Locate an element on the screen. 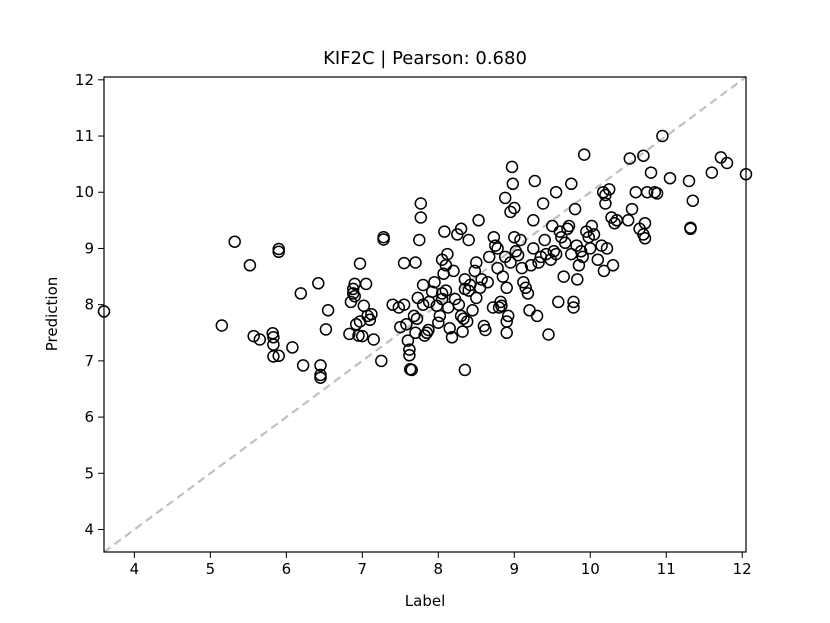 The image size is (830, 623). y-tick-label: 10 is located at coordinates (84, 192).